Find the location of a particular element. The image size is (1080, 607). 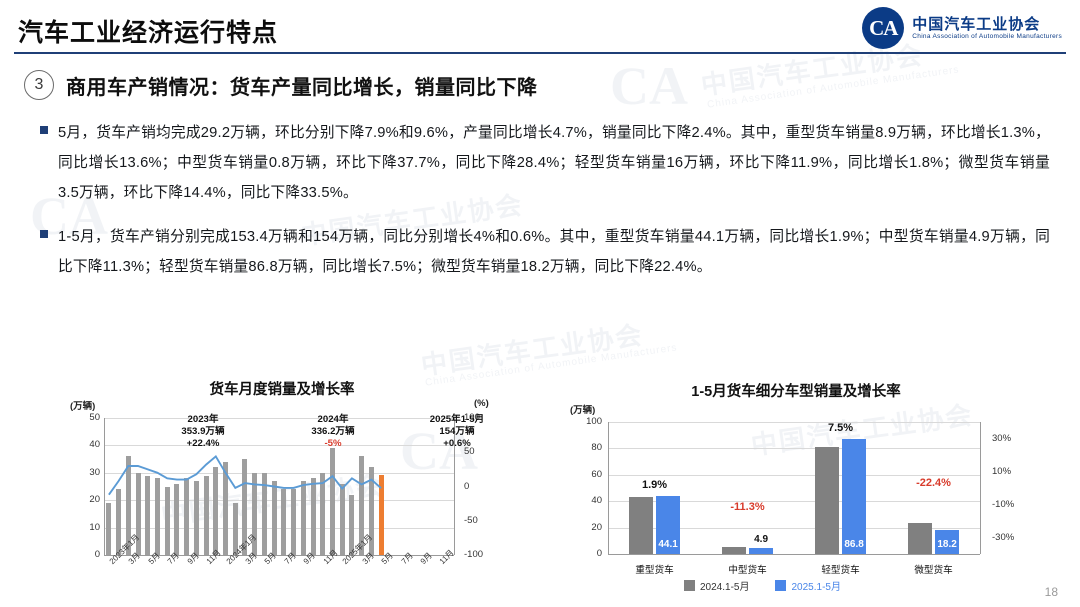

y-axis-left-tick: 100 is located at coordinates (594, 421).